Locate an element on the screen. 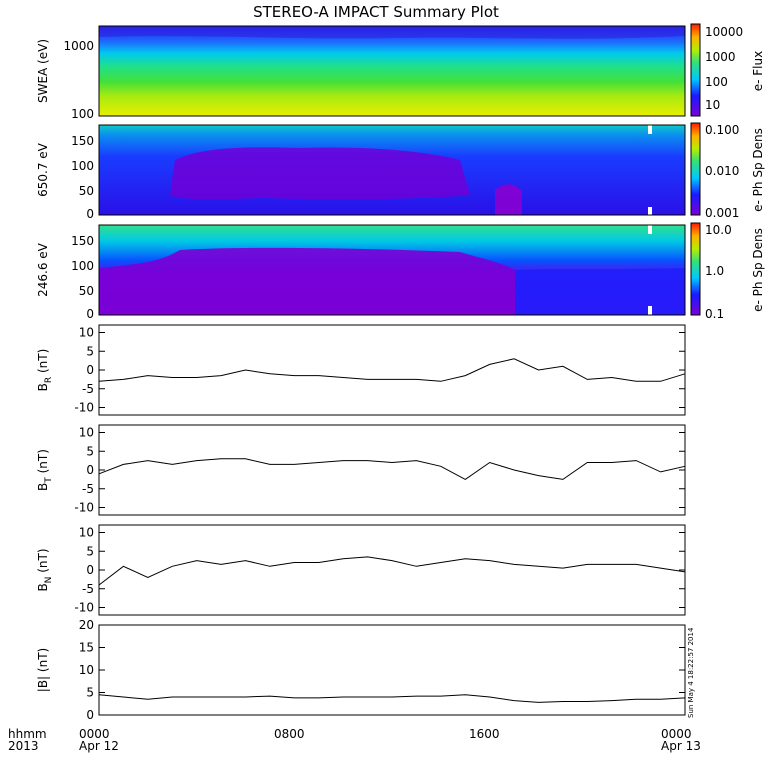 The image size is (780, 780). pad246-gap-top is located at coordinates (650, 229).